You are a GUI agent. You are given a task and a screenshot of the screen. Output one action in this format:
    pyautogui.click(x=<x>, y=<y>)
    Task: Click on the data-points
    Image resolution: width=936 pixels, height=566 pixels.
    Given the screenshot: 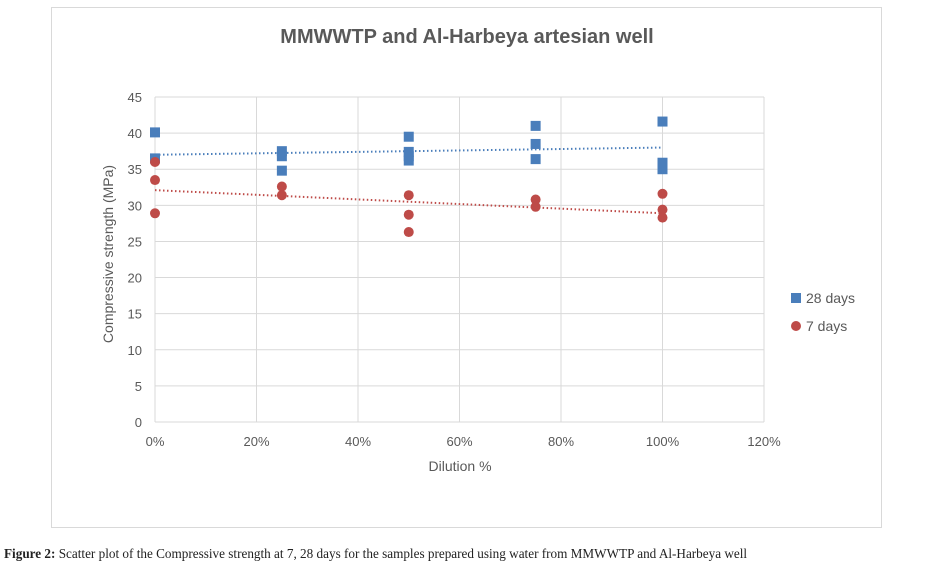 What is the action you would take?
    pyautogui.click(x=409, y=177)
    